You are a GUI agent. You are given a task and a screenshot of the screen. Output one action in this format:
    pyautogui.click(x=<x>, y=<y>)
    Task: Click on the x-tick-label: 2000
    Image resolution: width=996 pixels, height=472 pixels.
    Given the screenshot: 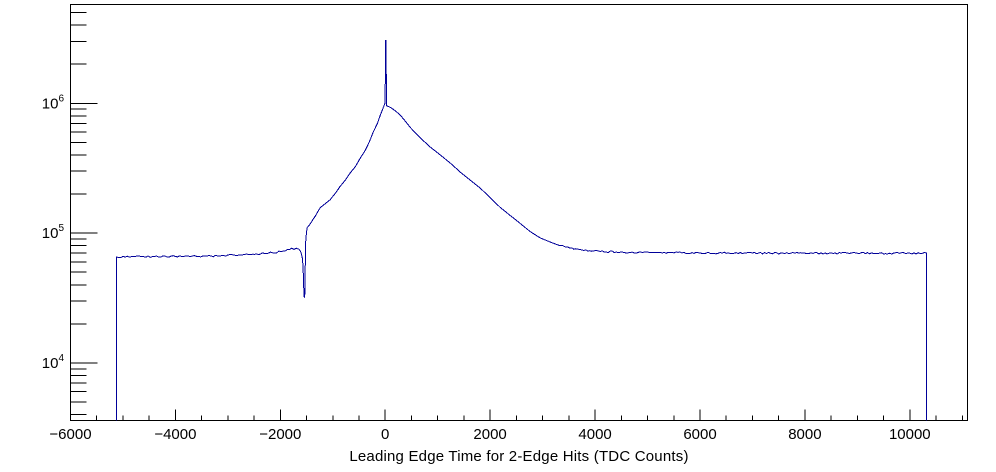 What is the action you would take?
    pyautogui.click(x=489, y=434)
    